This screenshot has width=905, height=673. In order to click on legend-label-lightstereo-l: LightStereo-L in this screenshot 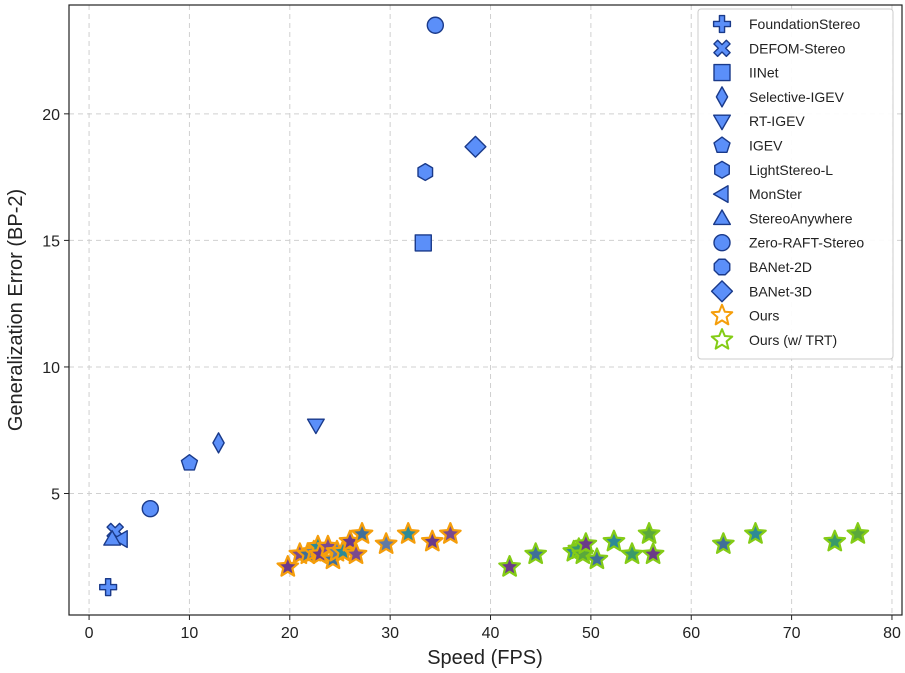, I will do `click(791, 170)`.